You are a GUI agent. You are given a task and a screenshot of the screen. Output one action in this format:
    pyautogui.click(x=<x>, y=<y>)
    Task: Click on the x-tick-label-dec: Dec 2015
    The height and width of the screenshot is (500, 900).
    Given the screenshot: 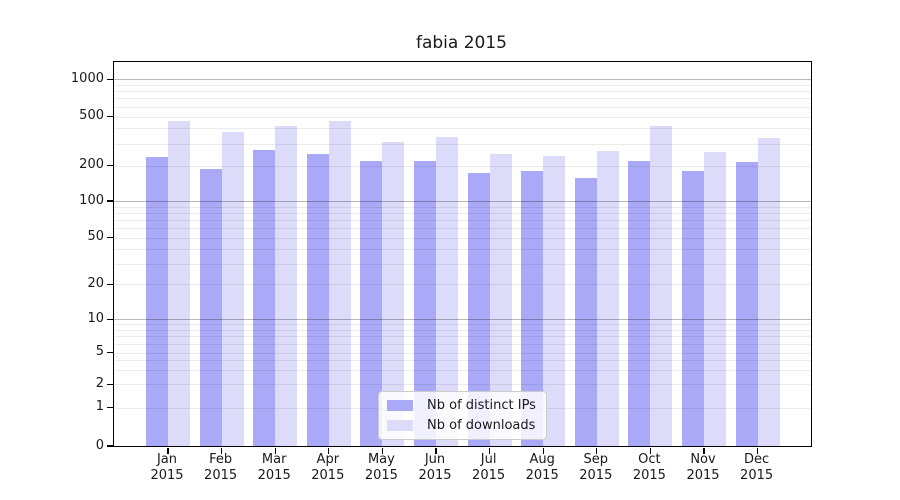 What is the action you would take?
    pyautogui.click(x=757, y=468)
    